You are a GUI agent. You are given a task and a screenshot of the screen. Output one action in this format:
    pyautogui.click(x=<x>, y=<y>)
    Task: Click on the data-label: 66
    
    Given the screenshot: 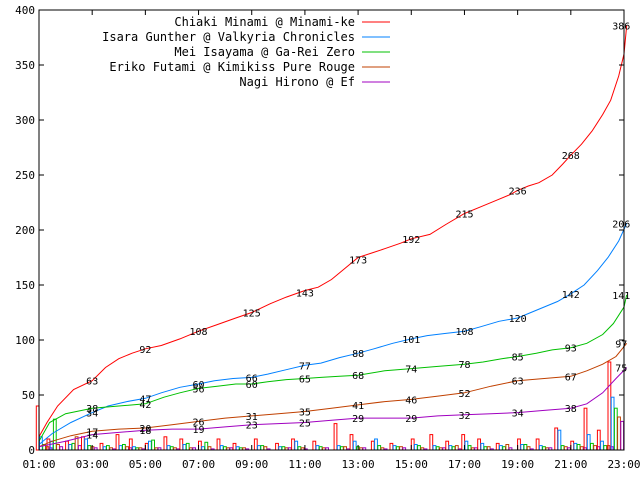 What is the action you would take?
    pyautogui.click(x=252, y=378)
    